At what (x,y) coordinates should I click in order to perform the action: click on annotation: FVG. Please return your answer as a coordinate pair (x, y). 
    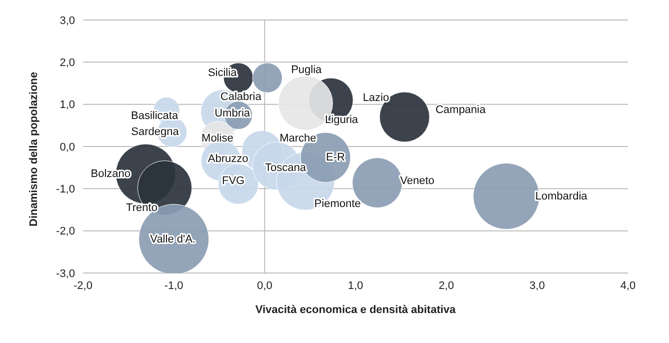
    Looking at the image, I should click on (233, 181).